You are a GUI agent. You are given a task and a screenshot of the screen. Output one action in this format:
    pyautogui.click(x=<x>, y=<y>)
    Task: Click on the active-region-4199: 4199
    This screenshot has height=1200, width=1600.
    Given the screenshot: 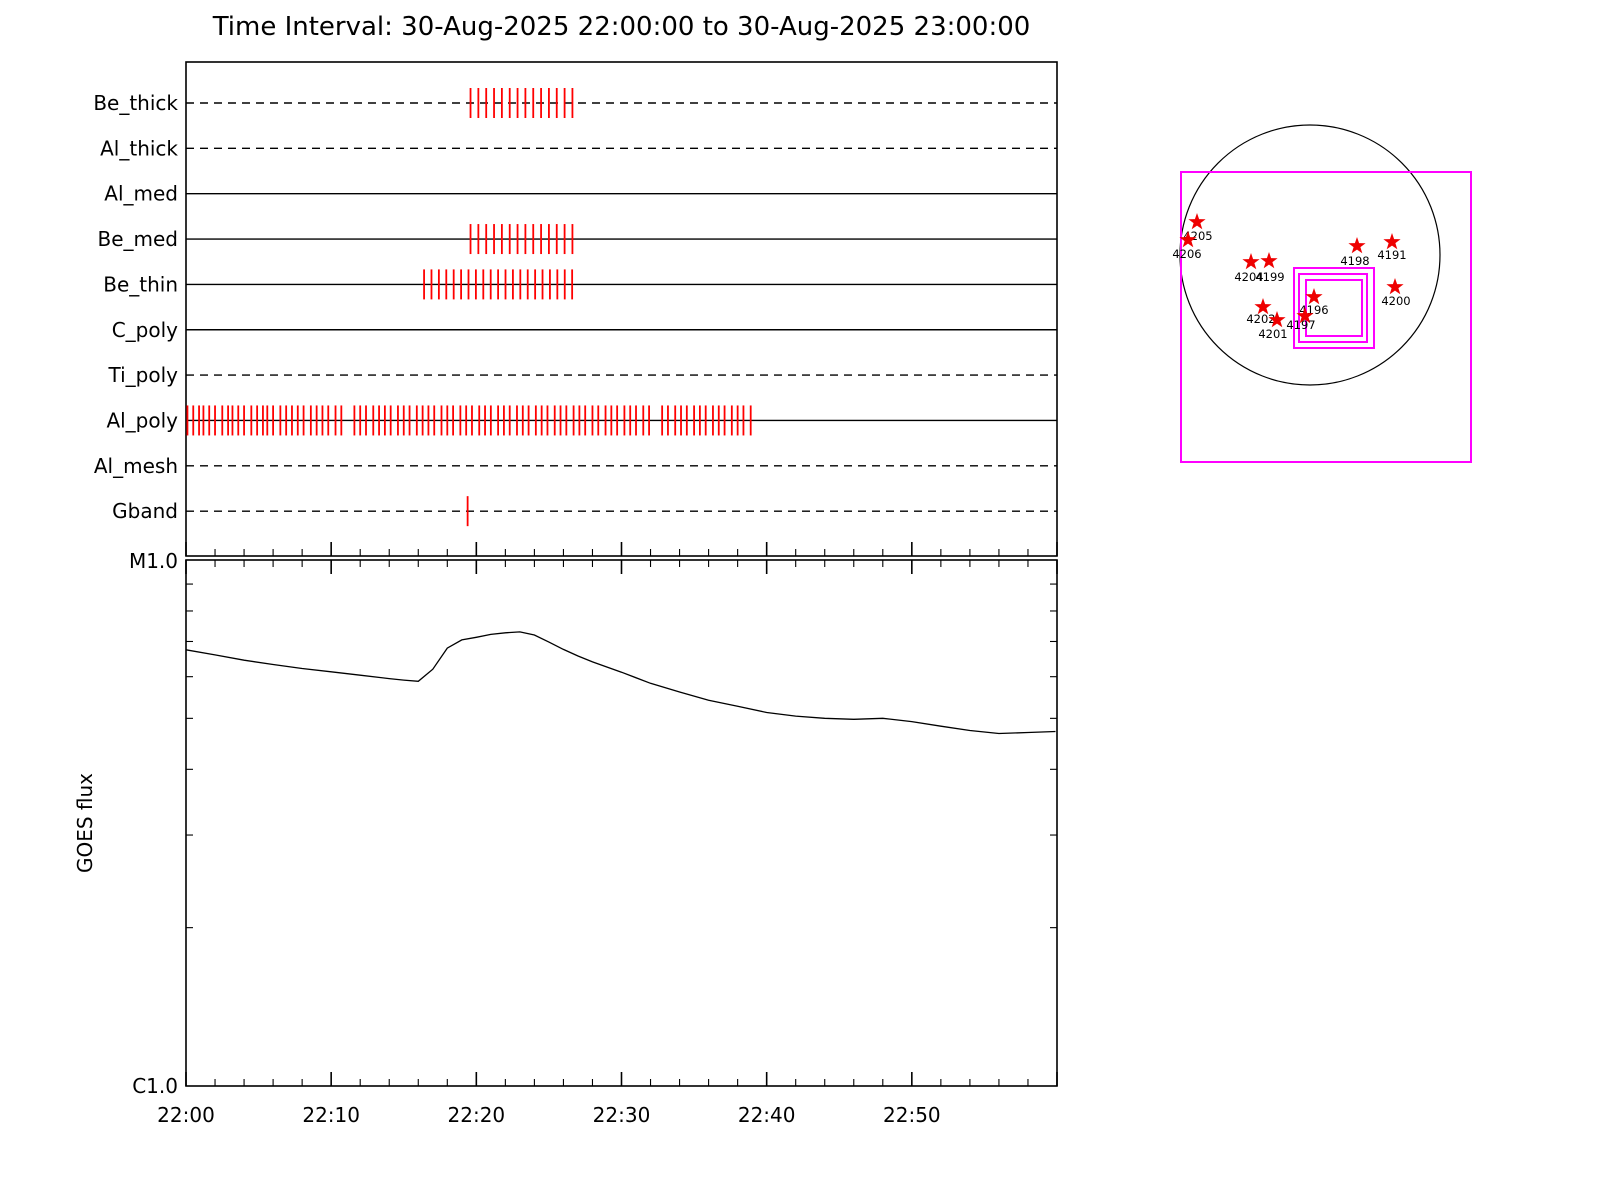 What is the action you would take?
    pyautogui.click(x=1270, y=268)
    